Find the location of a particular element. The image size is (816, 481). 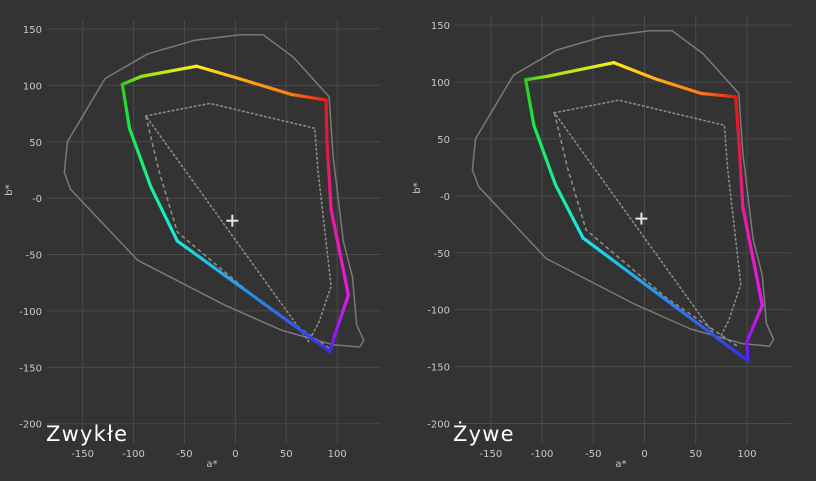

dashed-gamut-outline is located at coordinates (646, 230).